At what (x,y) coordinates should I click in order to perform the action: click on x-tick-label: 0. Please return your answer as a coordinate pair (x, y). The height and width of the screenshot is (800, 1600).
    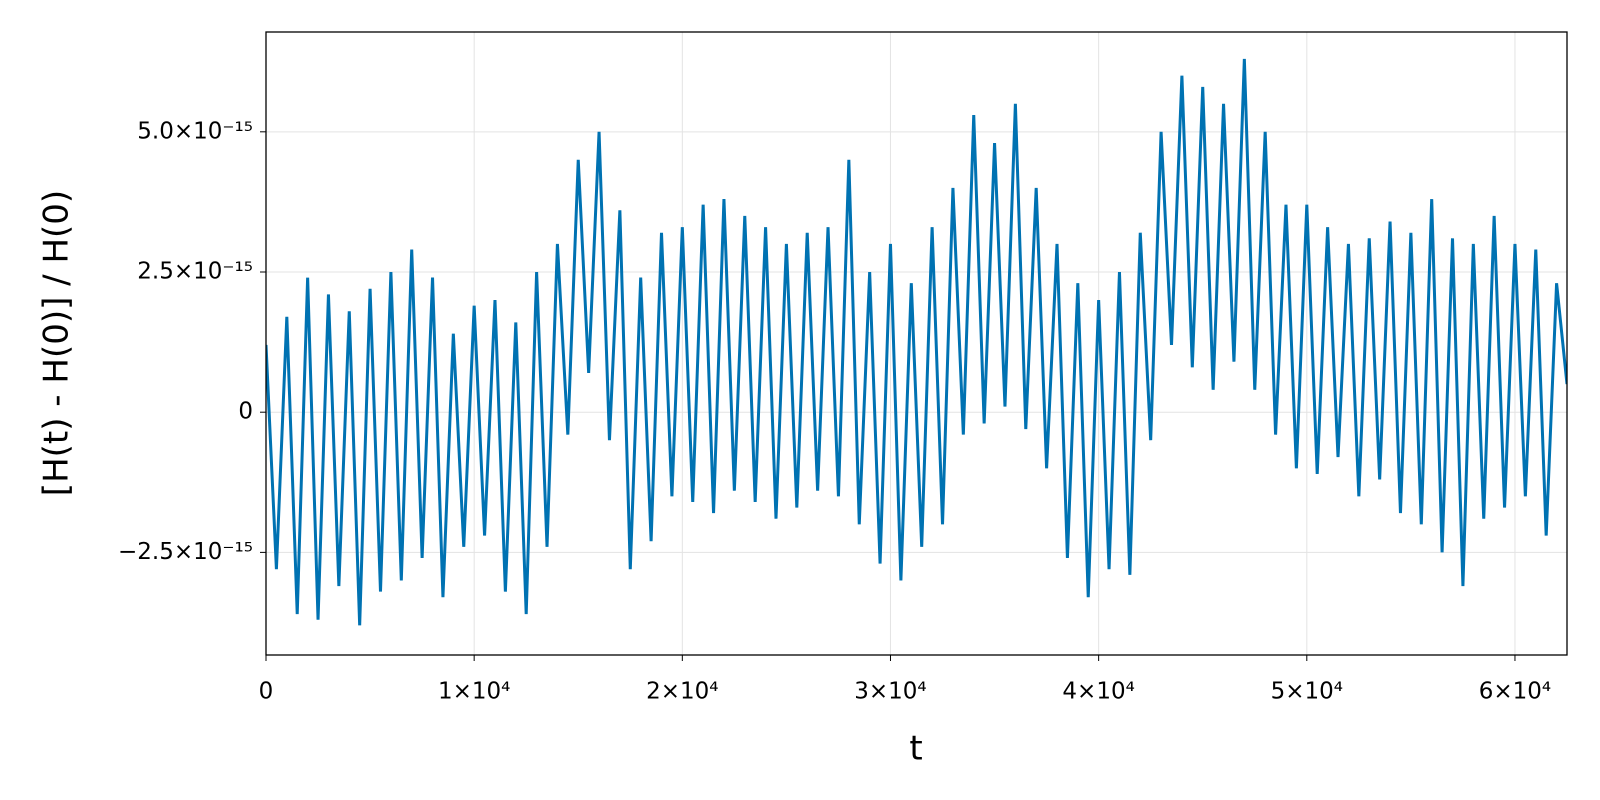
    Looking at the image, I should click on (266, 692).